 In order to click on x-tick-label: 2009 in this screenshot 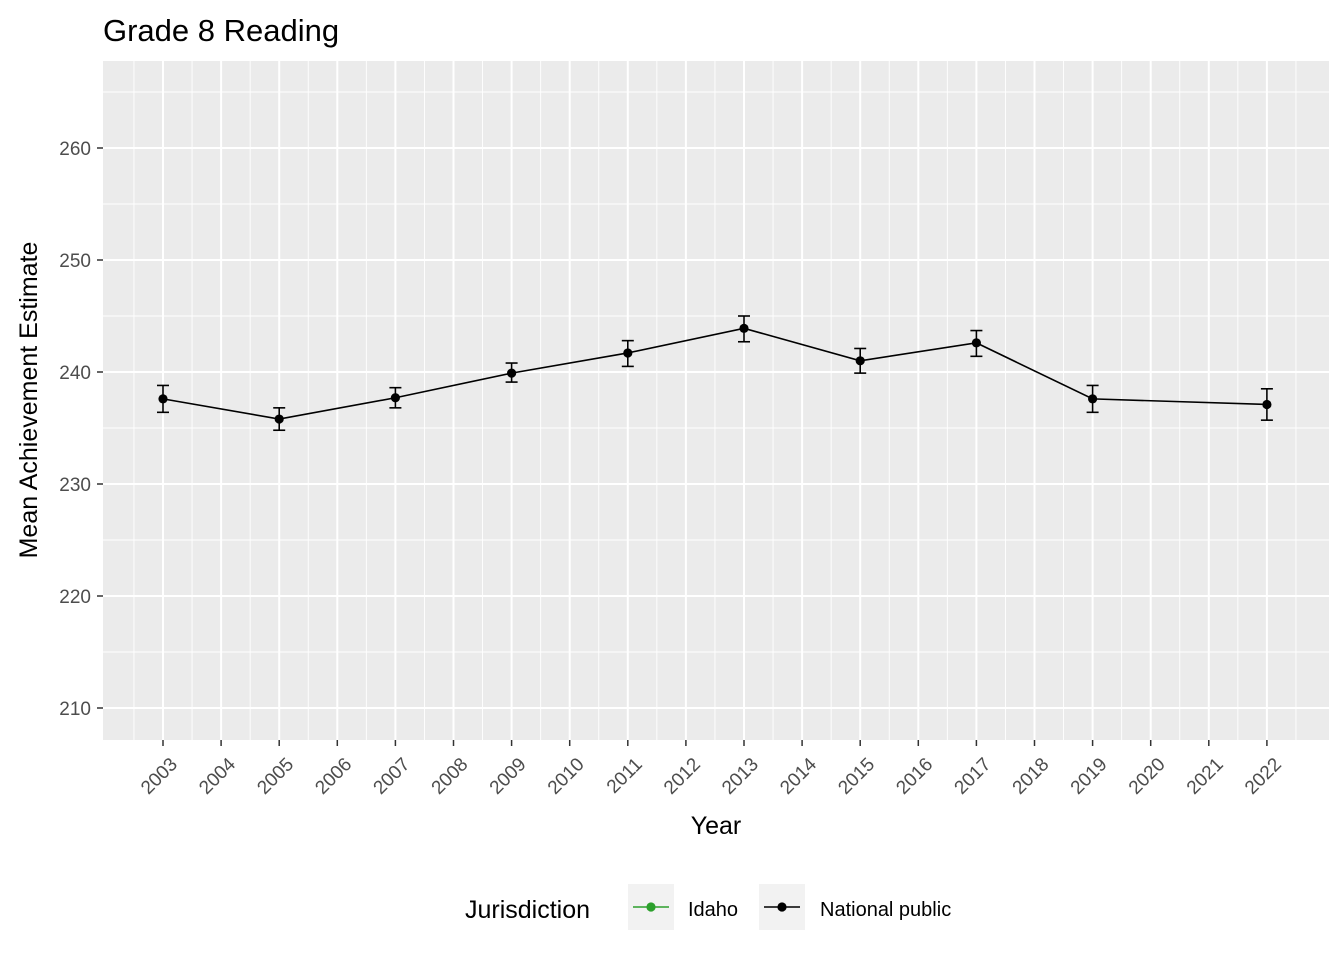, I will do `click(508, 776)`.